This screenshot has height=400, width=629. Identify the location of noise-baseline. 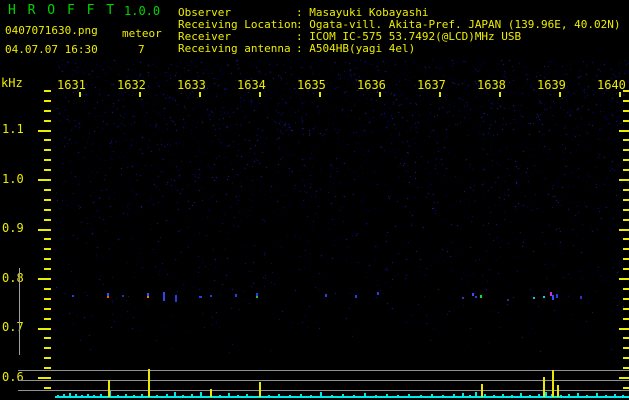
(342, 397).